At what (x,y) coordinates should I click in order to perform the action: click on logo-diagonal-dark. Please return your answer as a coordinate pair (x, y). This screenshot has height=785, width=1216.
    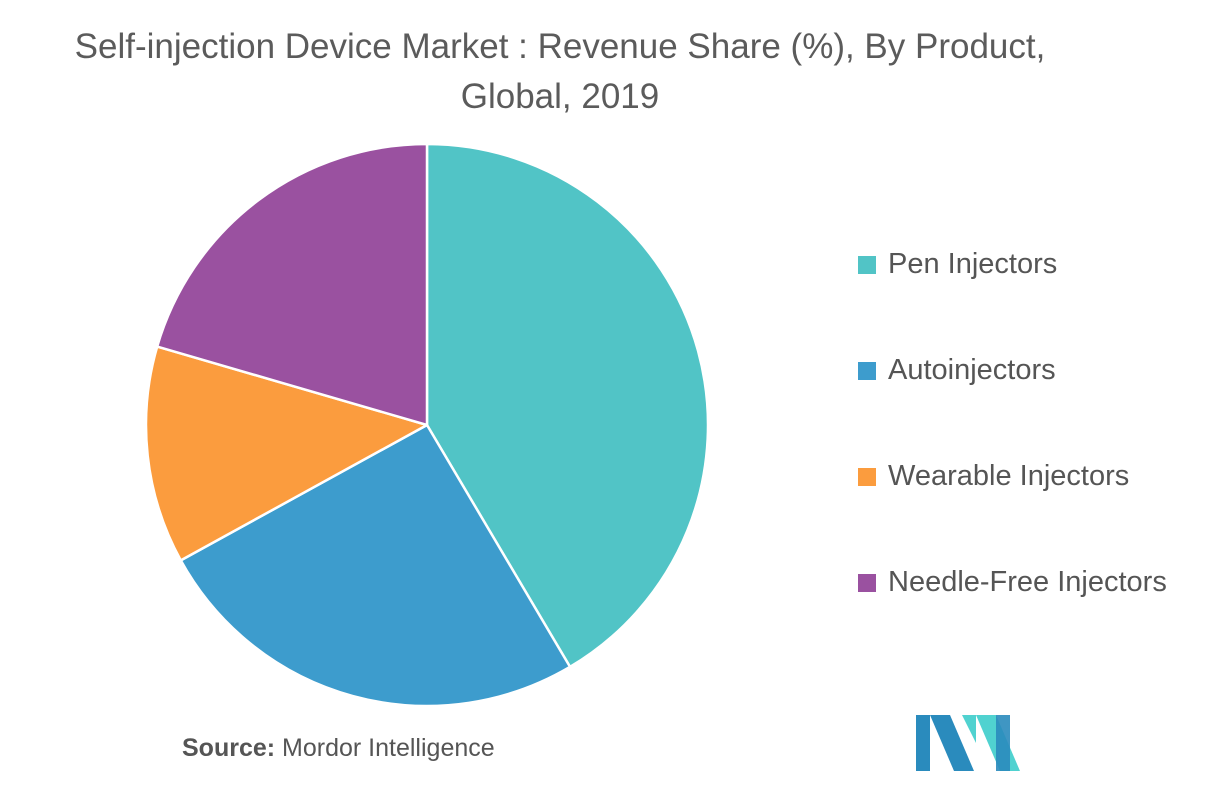
    Looking at the image, I should click on (952, 743).